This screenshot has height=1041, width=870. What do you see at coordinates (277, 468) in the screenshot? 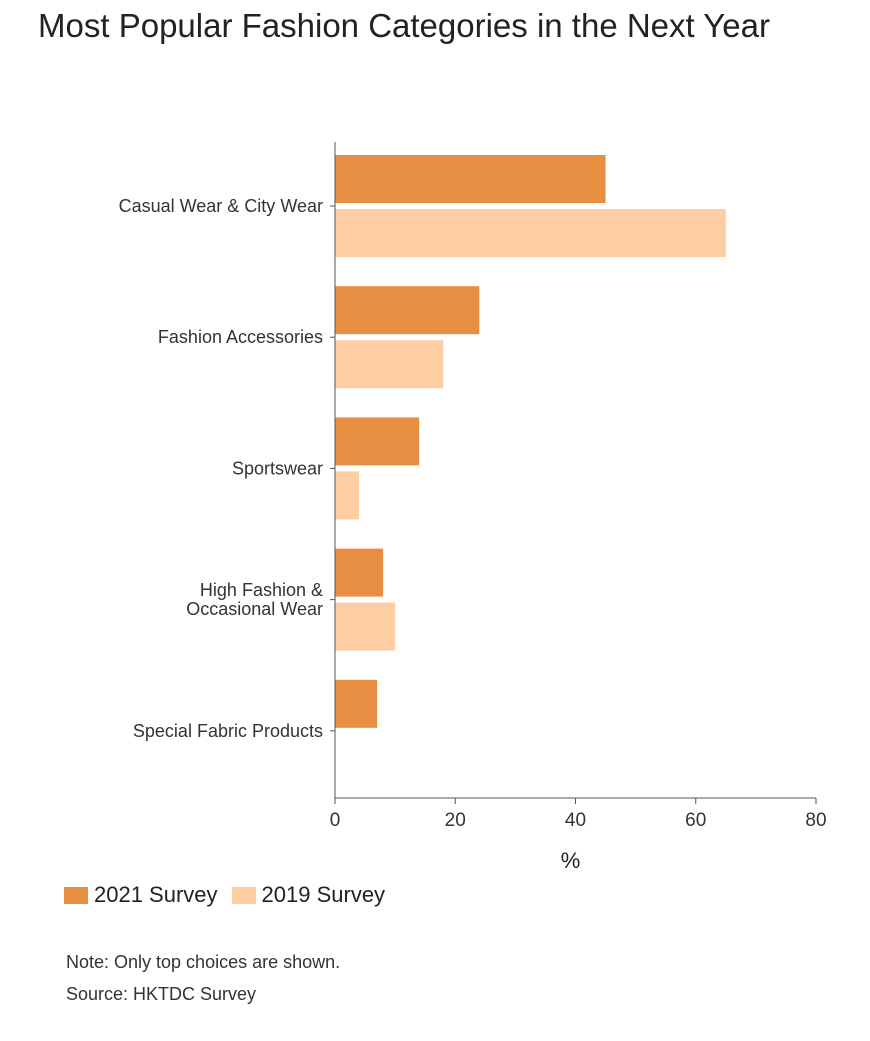
I see `y-tick-label-2: Sportswear` at bounding box center [277, 468].